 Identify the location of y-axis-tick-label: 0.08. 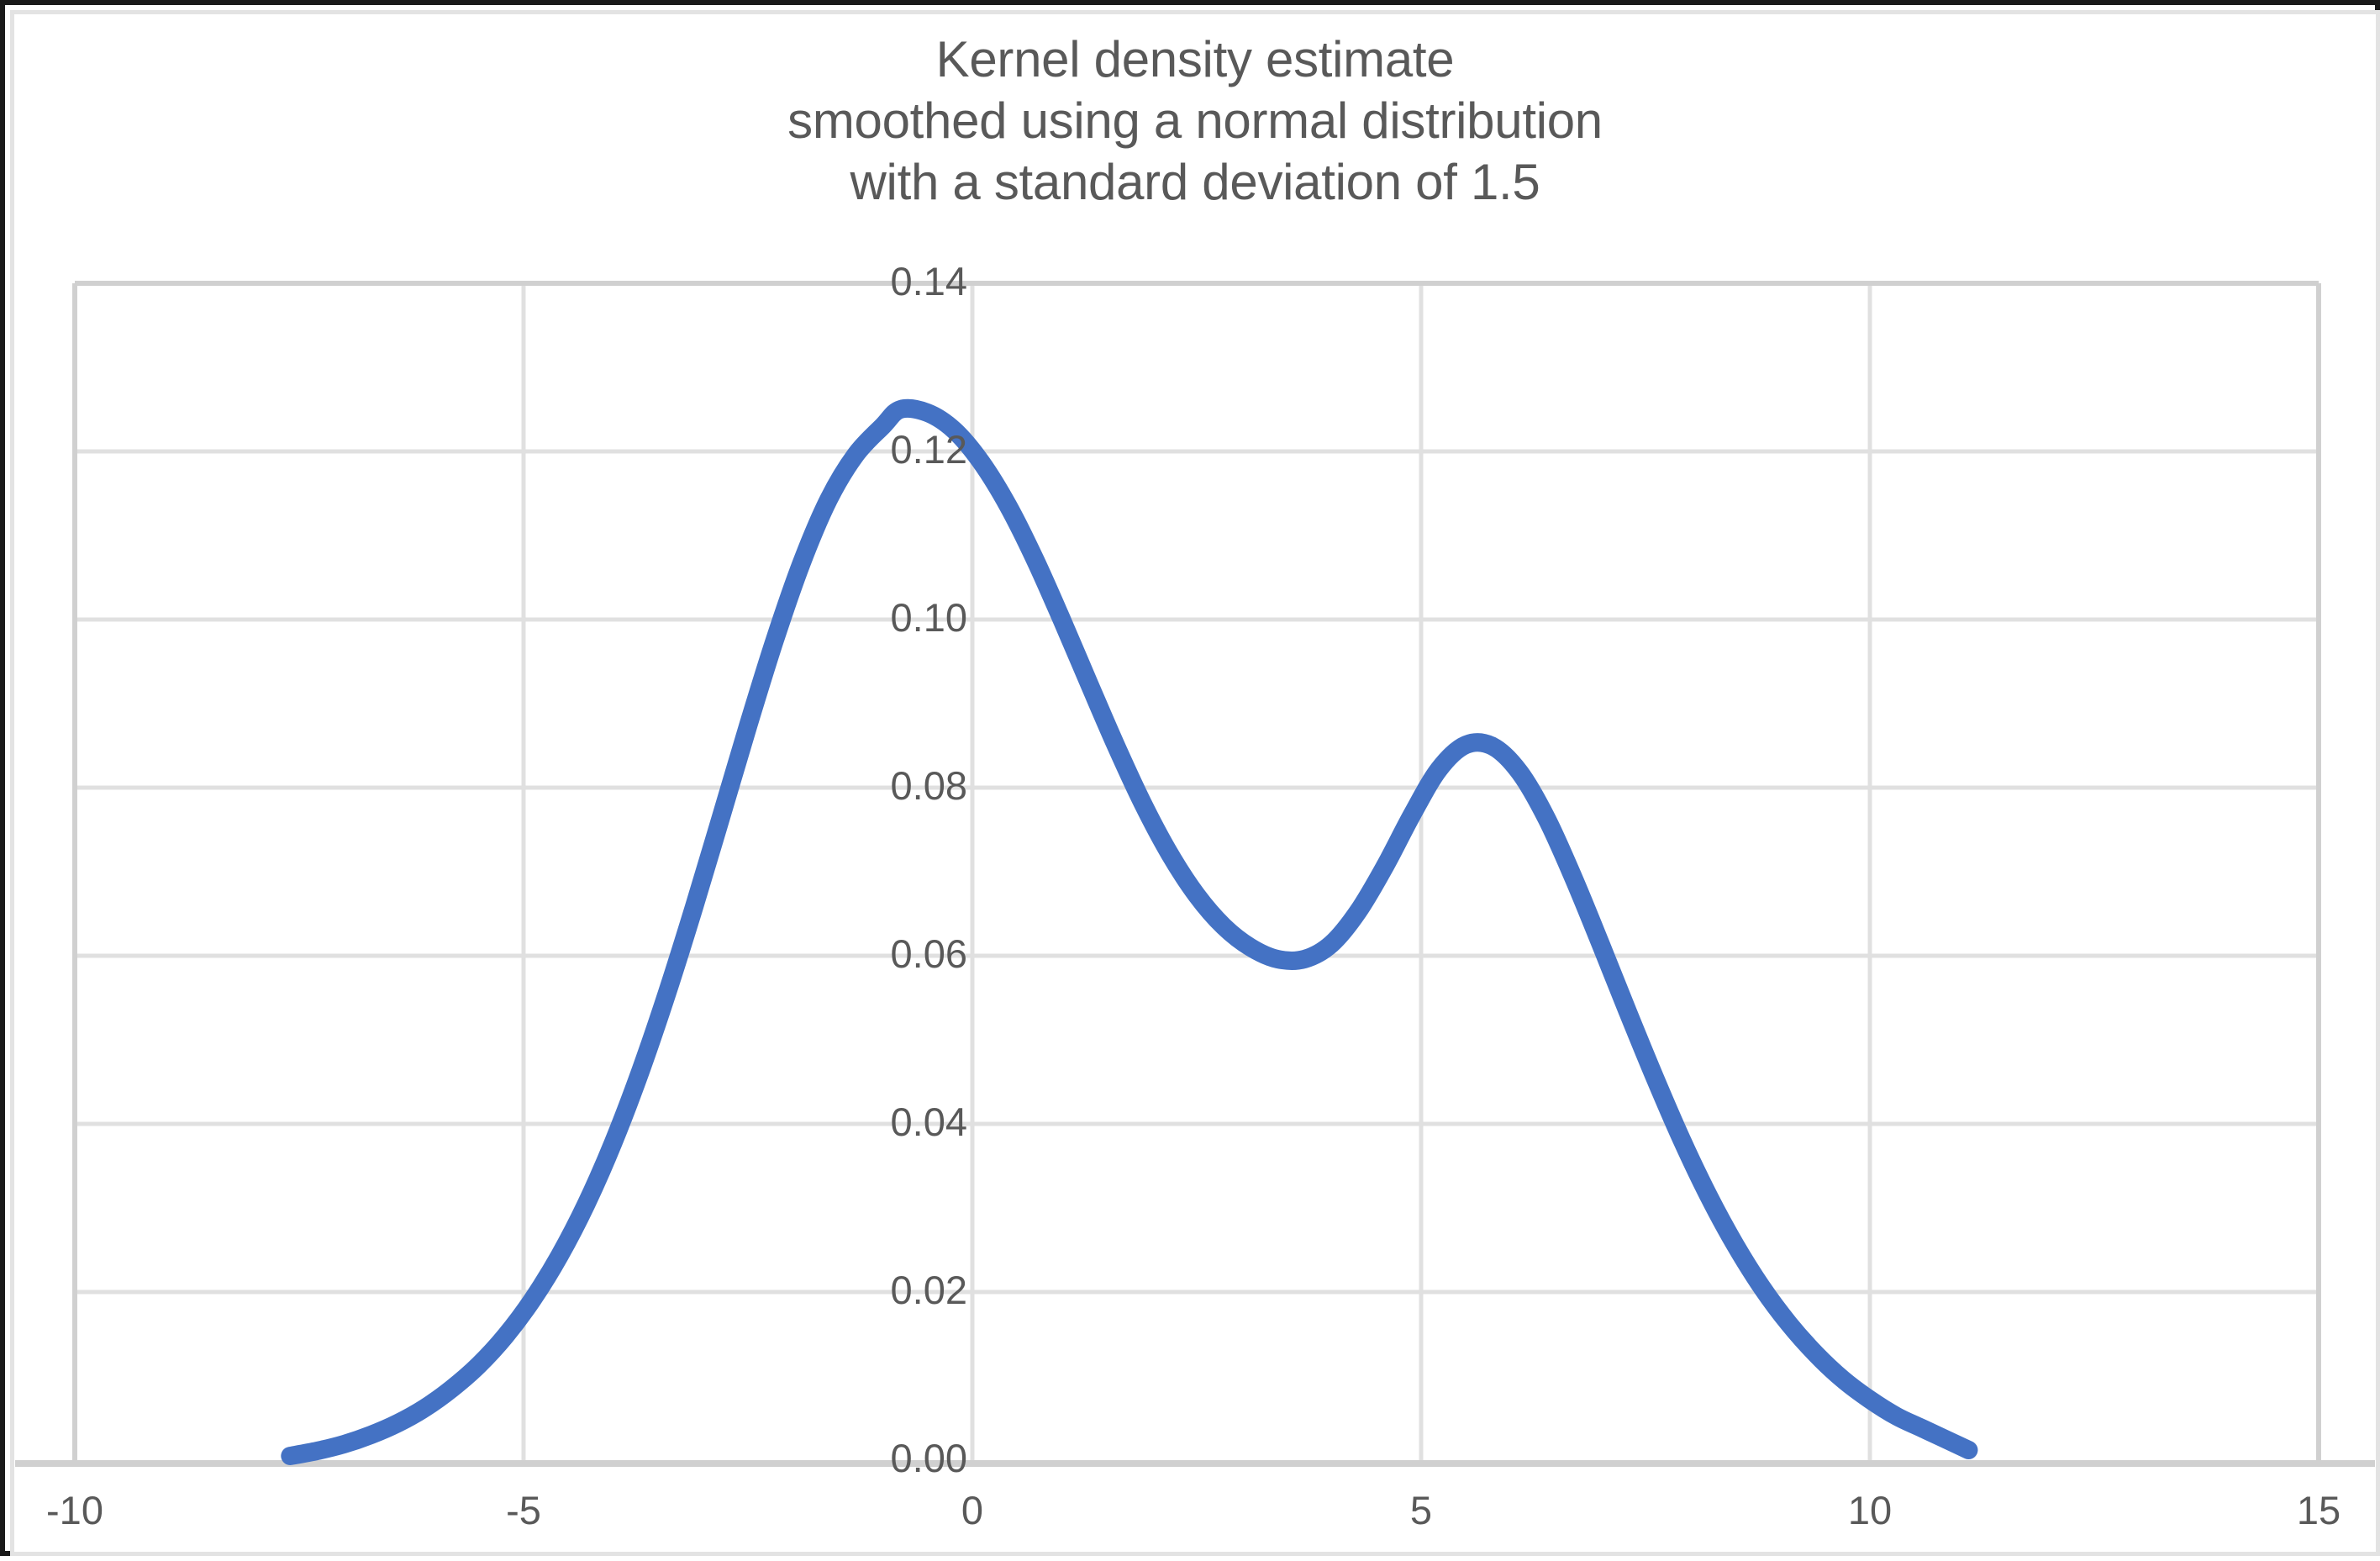
(929, 785).